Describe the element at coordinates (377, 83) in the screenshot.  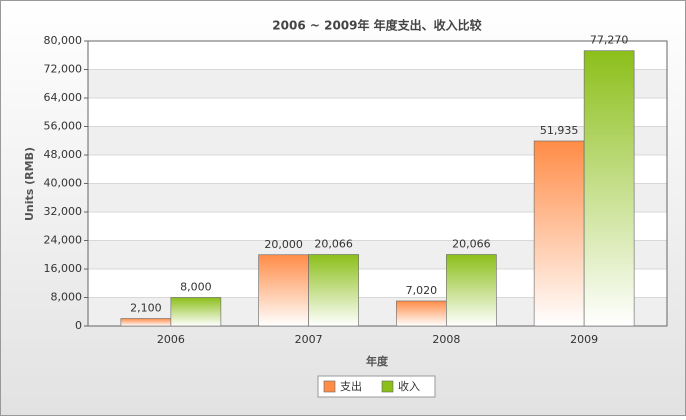
I see `grid-band` at that location.